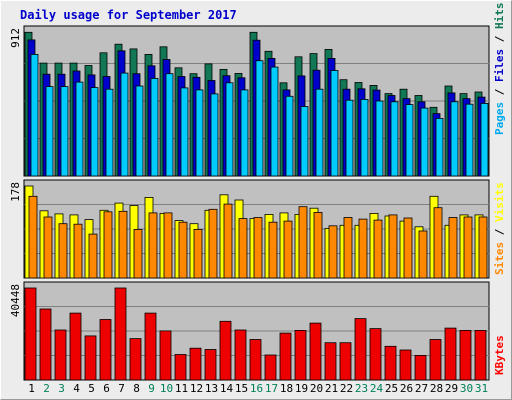 Image resolution: width=512 pixels, height=400 pixels. What do you see at coordinates (499, 258) in the screenshot?
I see `legend-entry-sites: Sites` at bounding box center [499, 258].